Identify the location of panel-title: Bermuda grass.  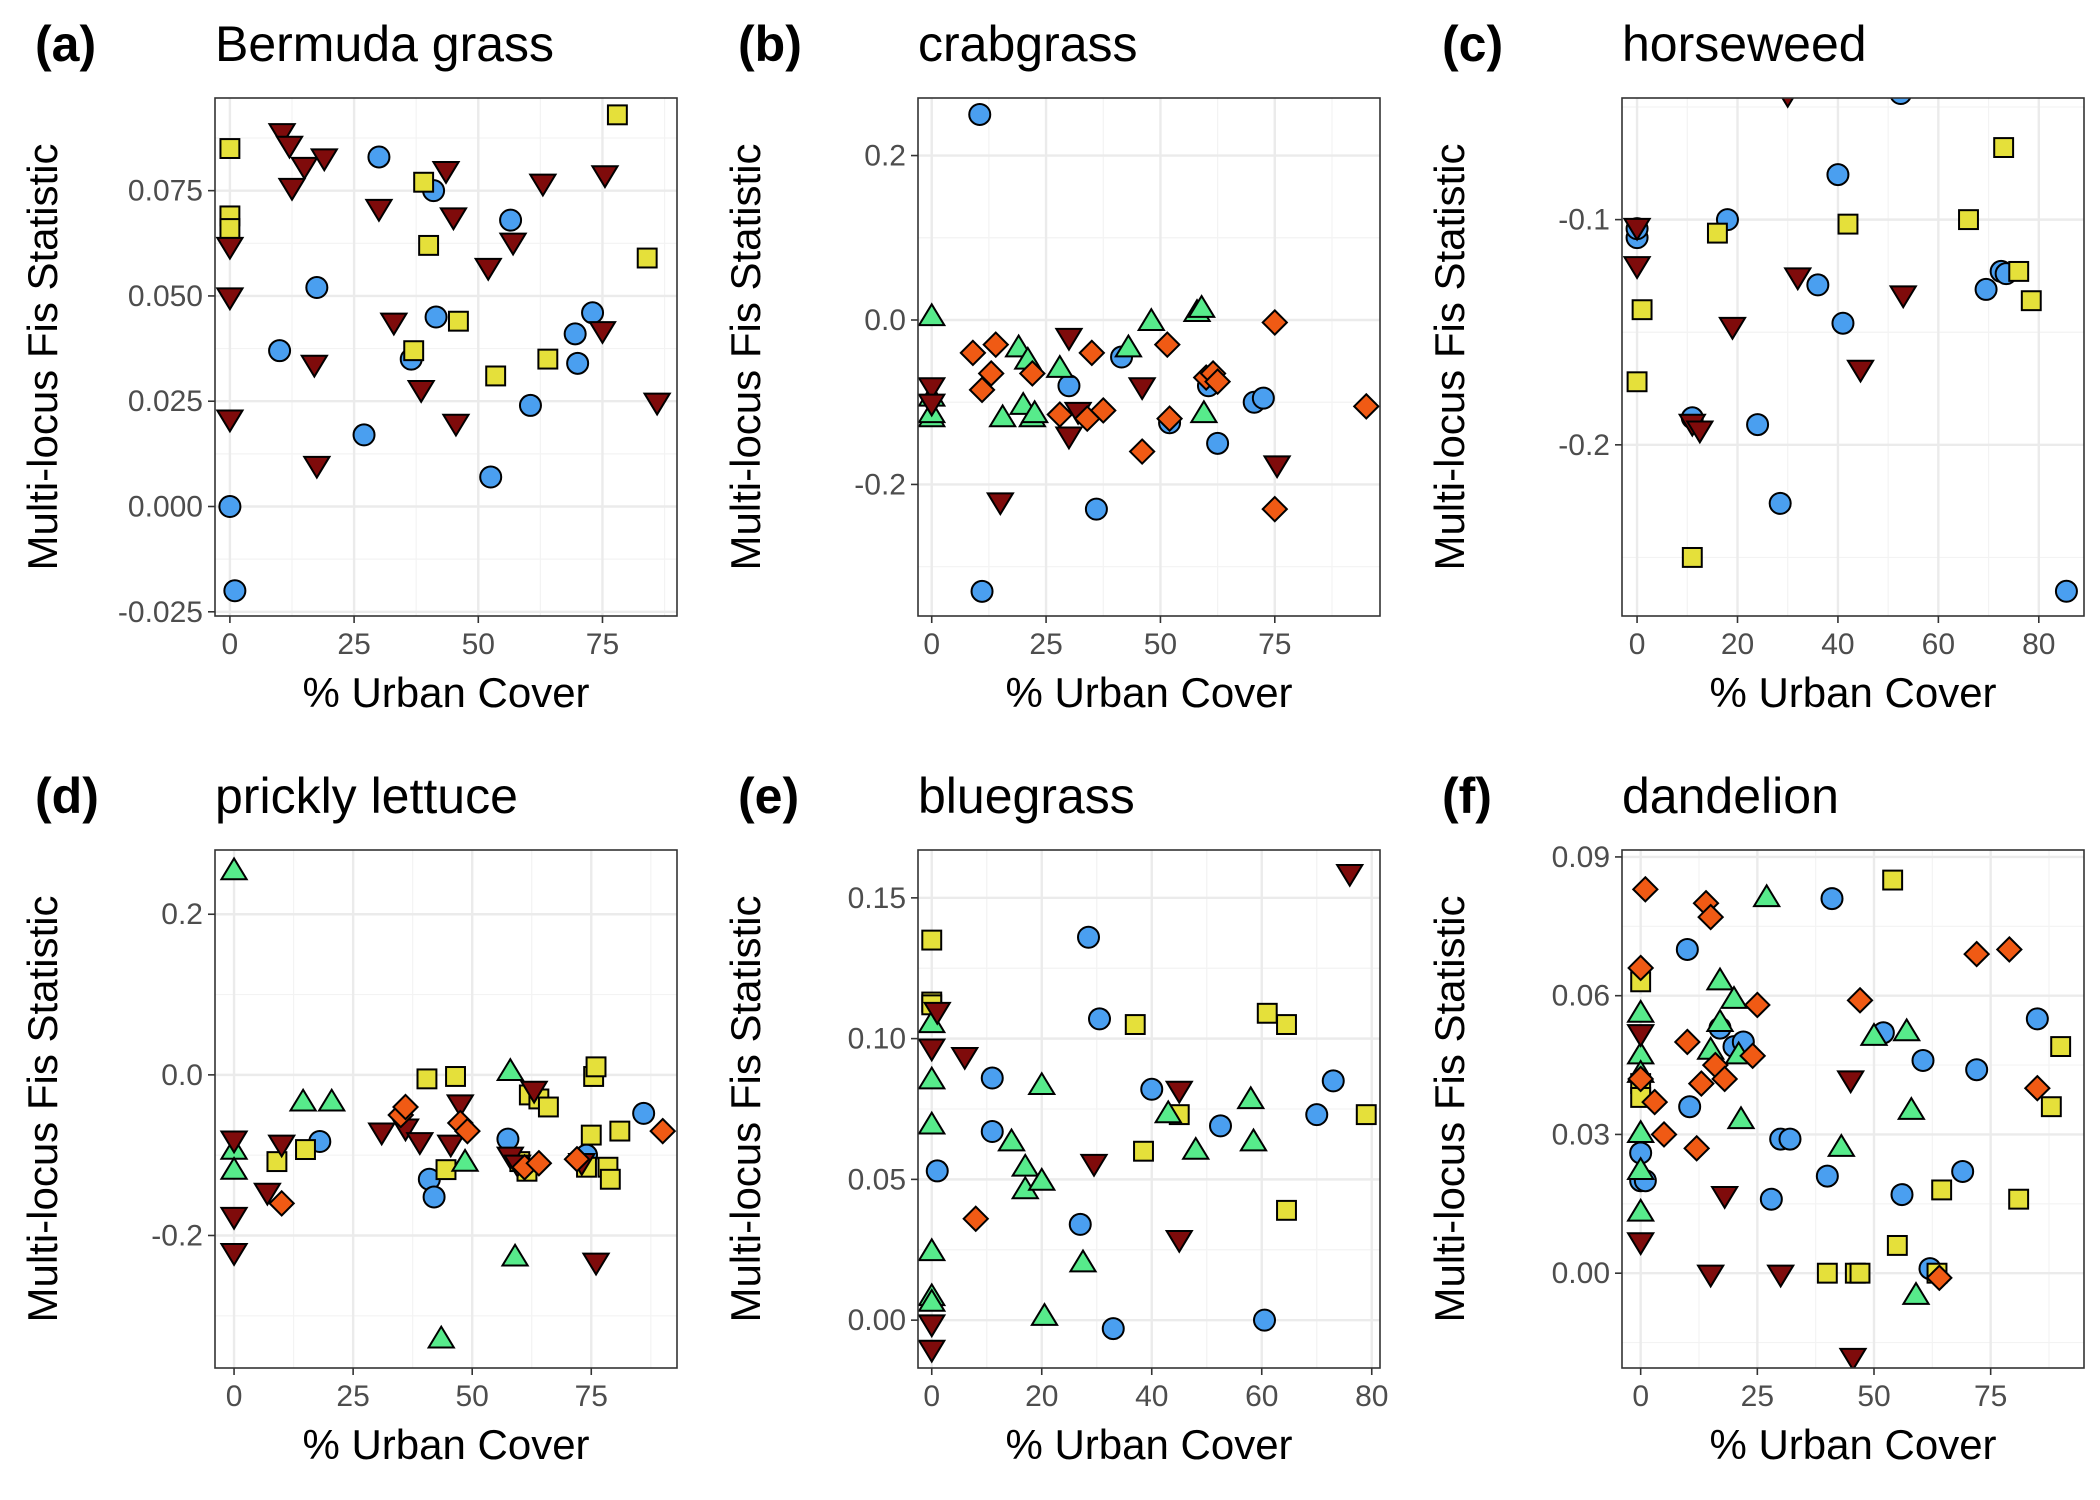
(384, 44).